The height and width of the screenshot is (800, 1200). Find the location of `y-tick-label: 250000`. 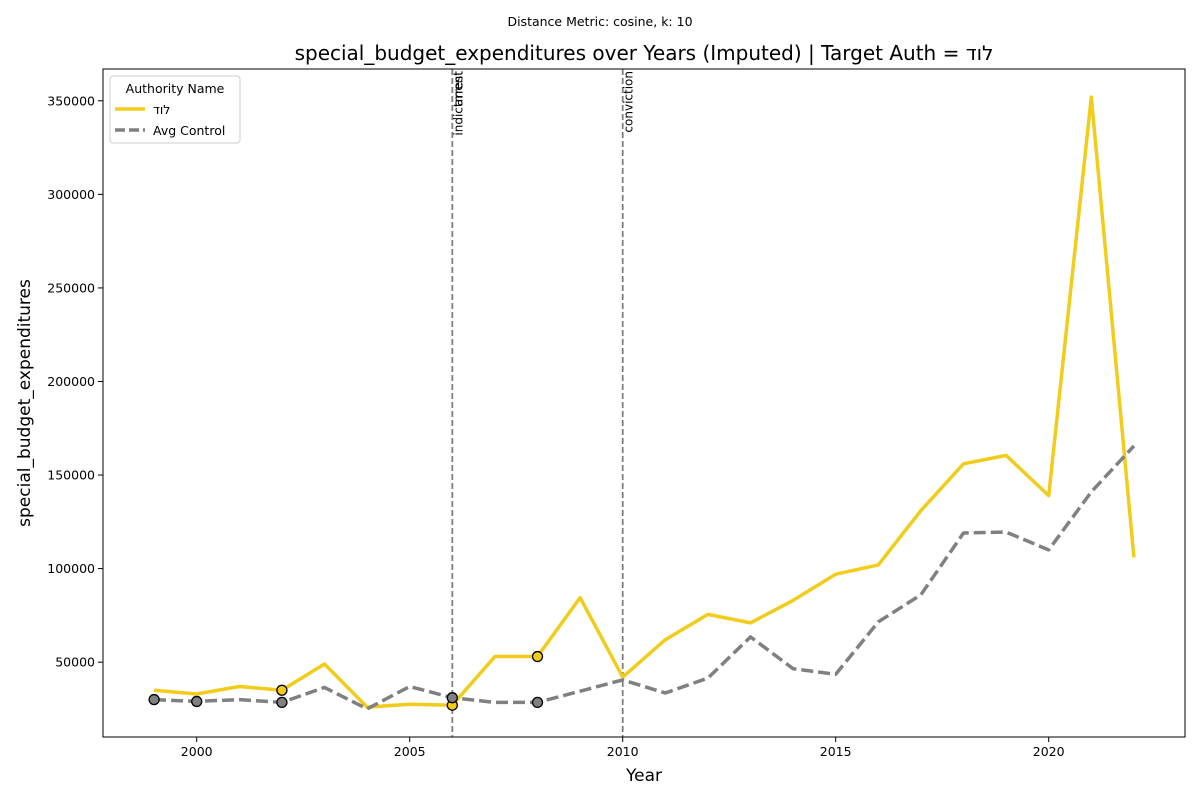

y-tick-label: 250000 is located at coordinates (71, 287).